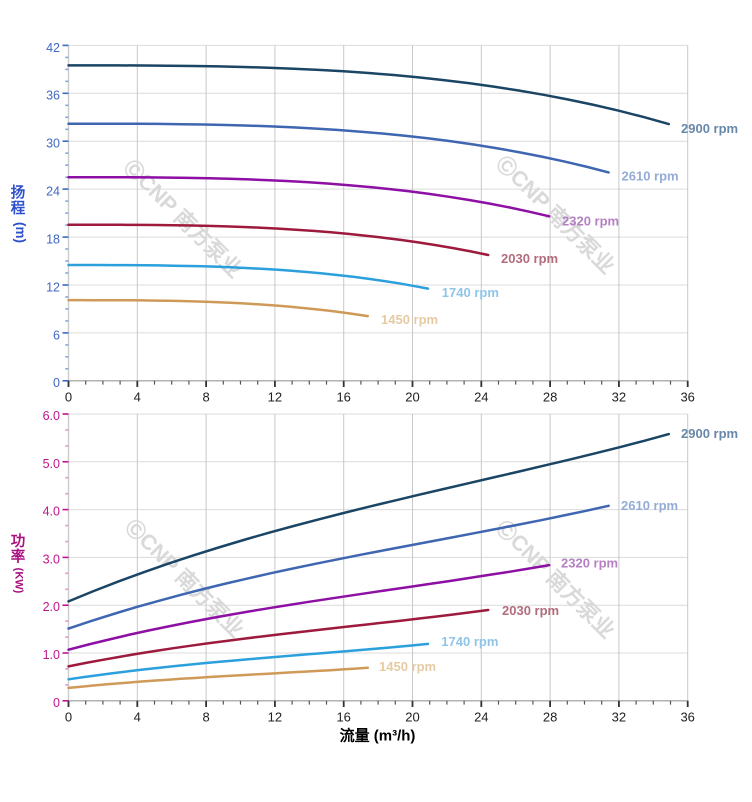 The image size is (752, 802). Describe the element at coordinates (51, 464) in the screenshot. I see `svg-text: 5.0` at that location.